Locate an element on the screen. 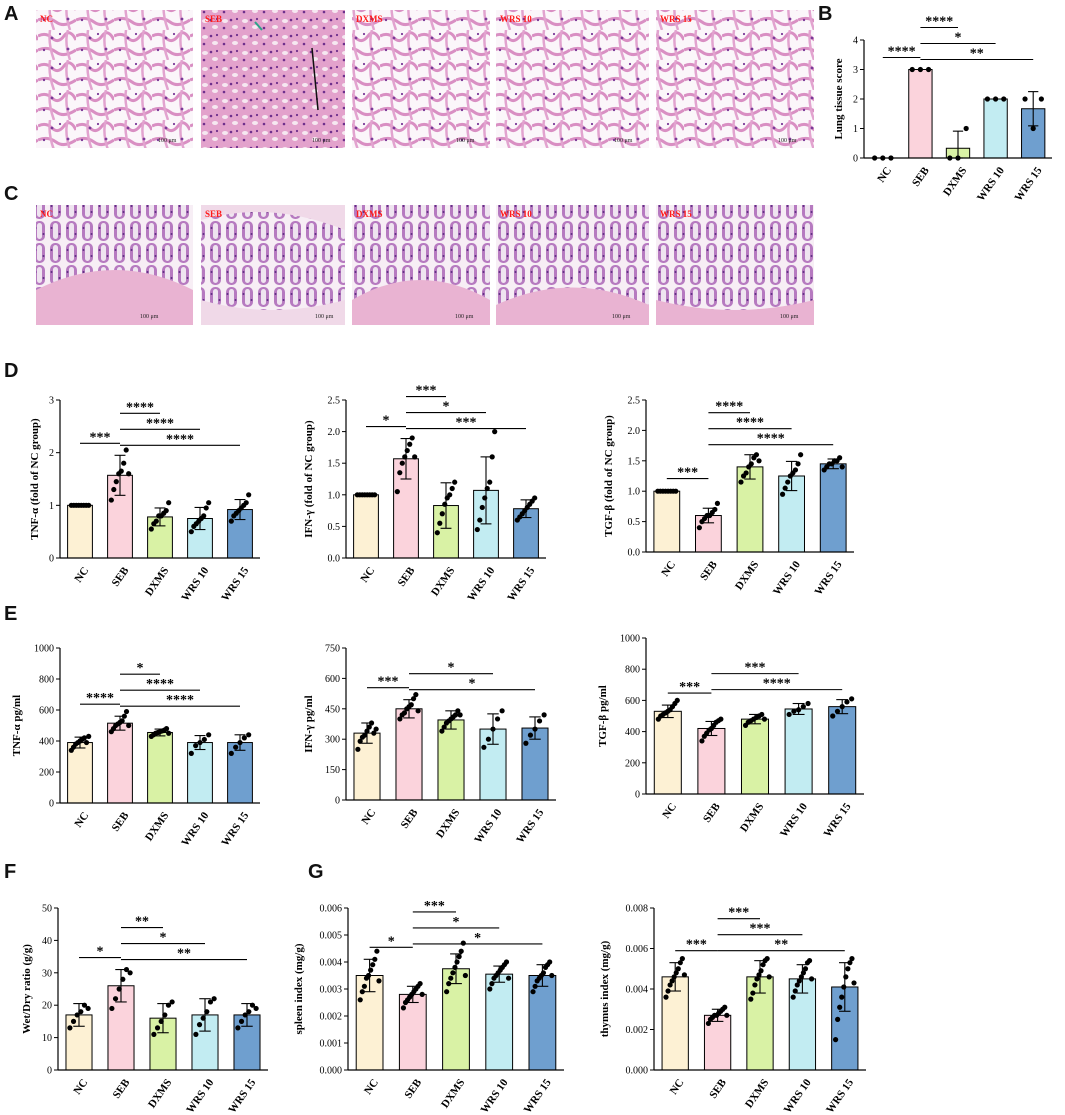 Image resolution: width=1065 pixels, height=1115 pixels. y-axis-label: IFN-γ pg/ml is located at coordinates (309, 723).